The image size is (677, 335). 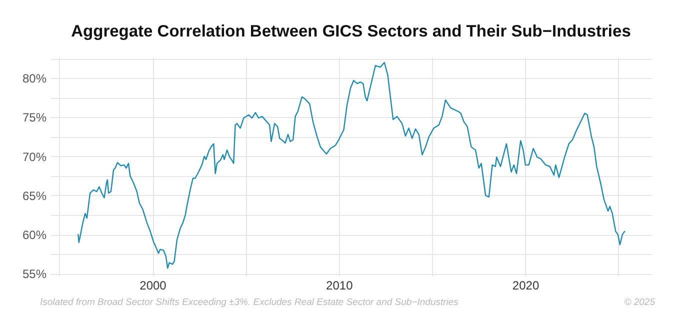 I want to click on x-tick-label: 2020, so click(x=526, y=285).